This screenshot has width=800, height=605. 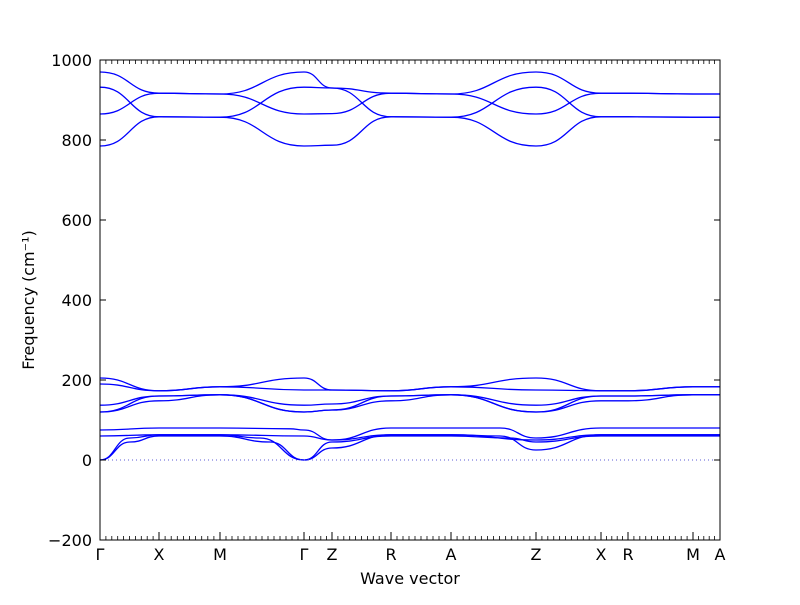 I want to click on y-axis-label: Frequency (cm⁻¹), so click(x=28, y=299).